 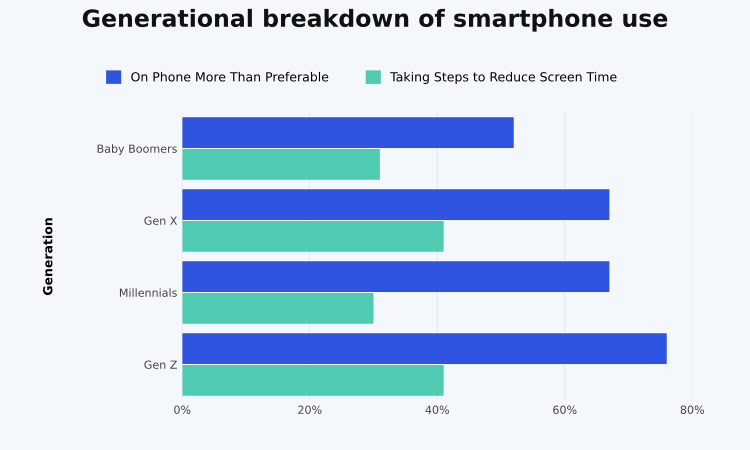 I want to click on y-axis-title: Generation, so click(x=47, y=257).